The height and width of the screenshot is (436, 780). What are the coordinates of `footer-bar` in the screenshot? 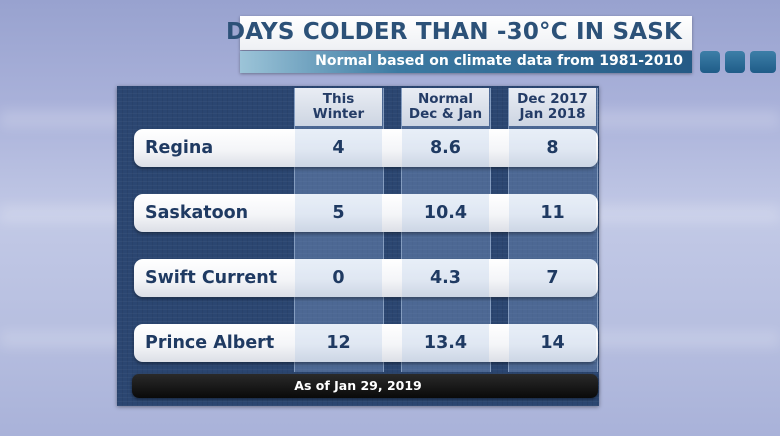 It's located at (365, 386).